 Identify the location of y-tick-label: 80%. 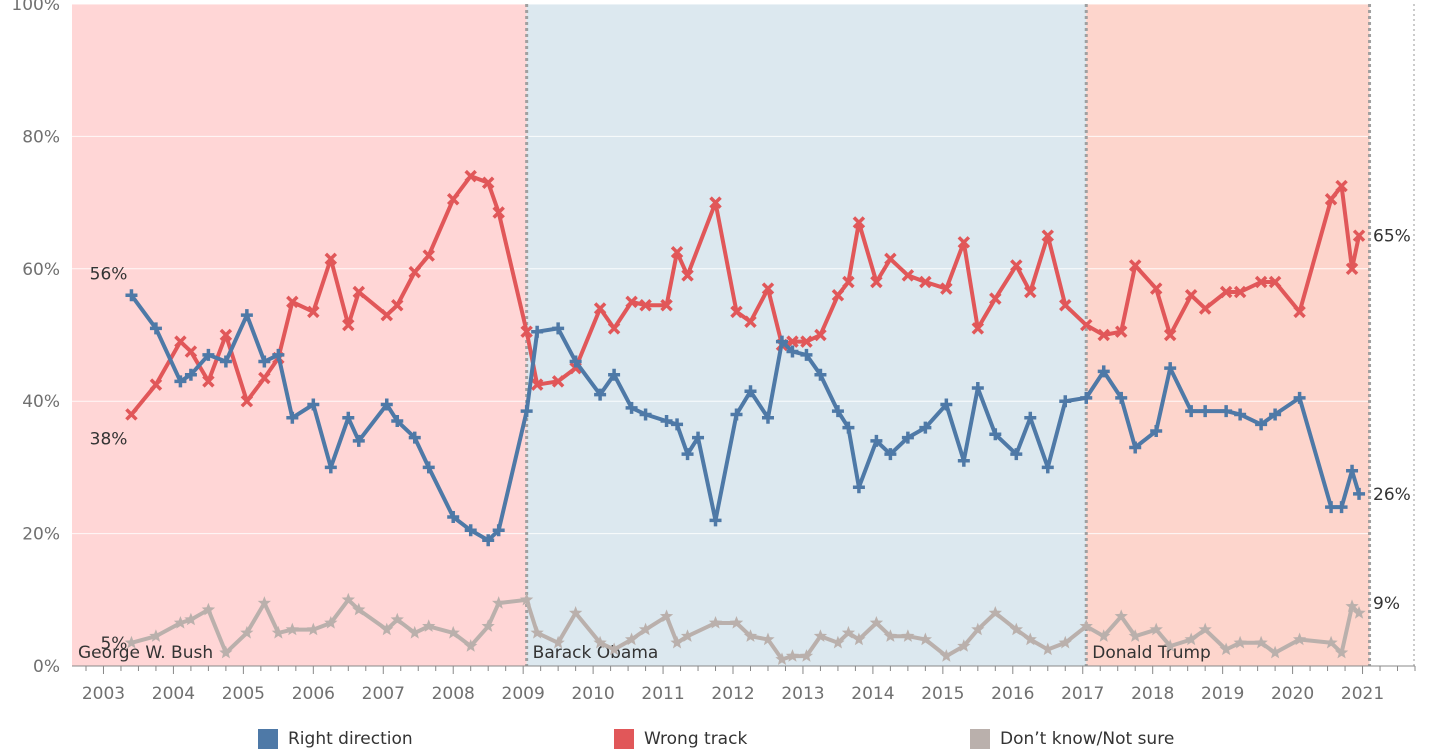
(41, 137).